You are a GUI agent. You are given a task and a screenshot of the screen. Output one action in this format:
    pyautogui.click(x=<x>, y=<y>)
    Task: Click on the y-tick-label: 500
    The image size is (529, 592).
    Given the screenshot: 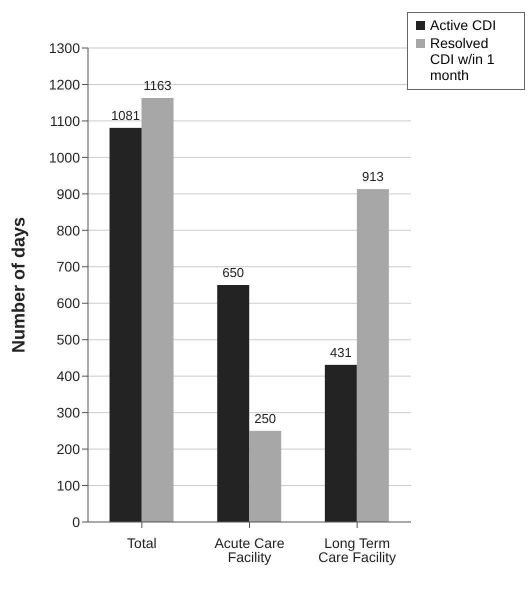 What is the action you would take?
    pyautogui.click(x=68, y=340)
    